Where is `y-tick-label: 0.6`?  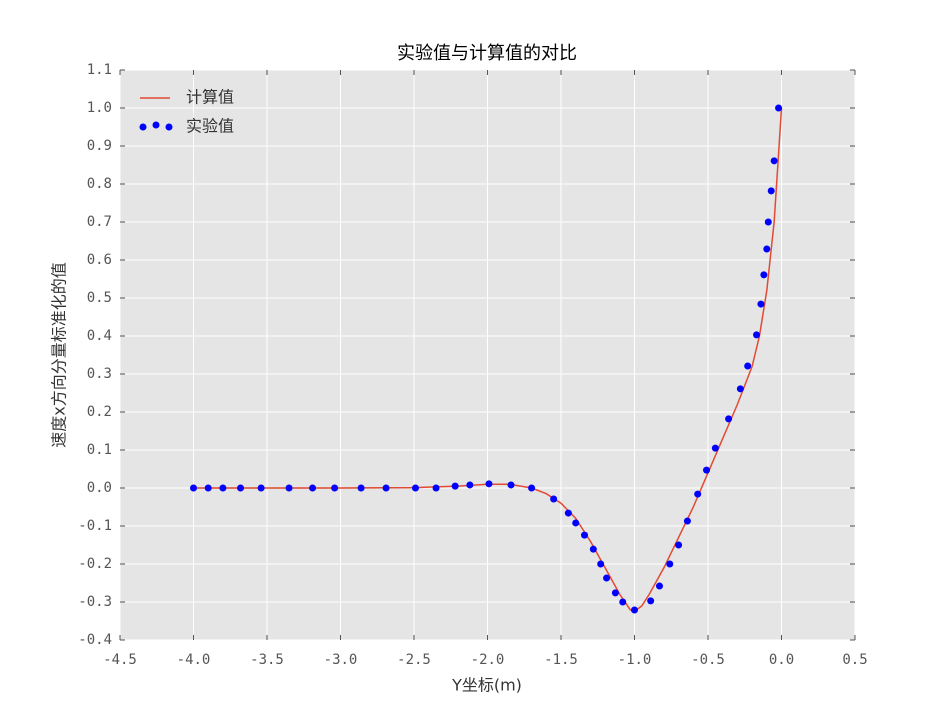
y-tick-label: 0.6 is located at coordinates (99, 260).